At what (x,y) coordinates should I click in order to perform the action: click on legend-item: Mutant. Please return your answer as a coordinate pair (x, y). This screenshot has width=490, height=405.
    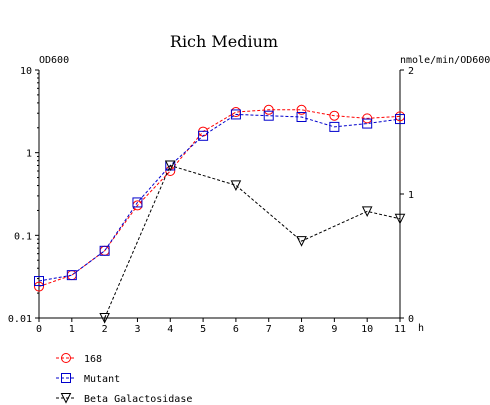
    Looking at the image, I should click on (88, 379).